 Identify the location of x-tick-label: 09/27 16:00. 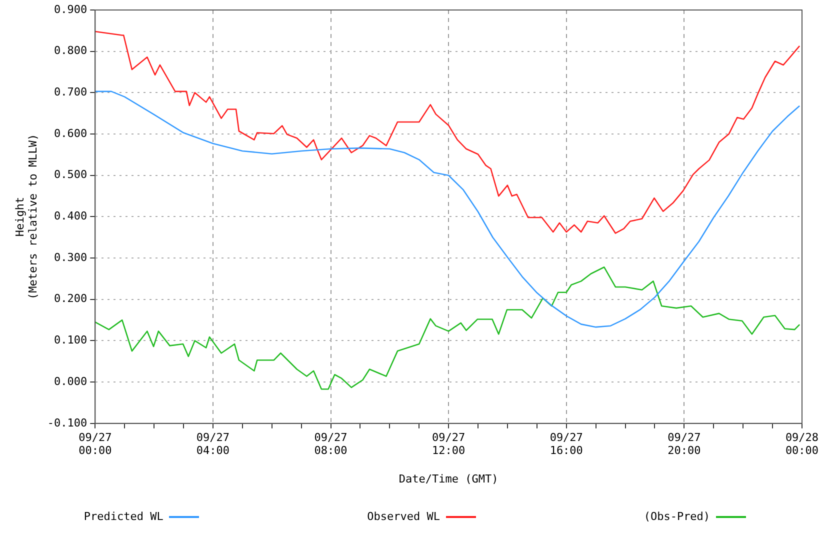
(566, 444).